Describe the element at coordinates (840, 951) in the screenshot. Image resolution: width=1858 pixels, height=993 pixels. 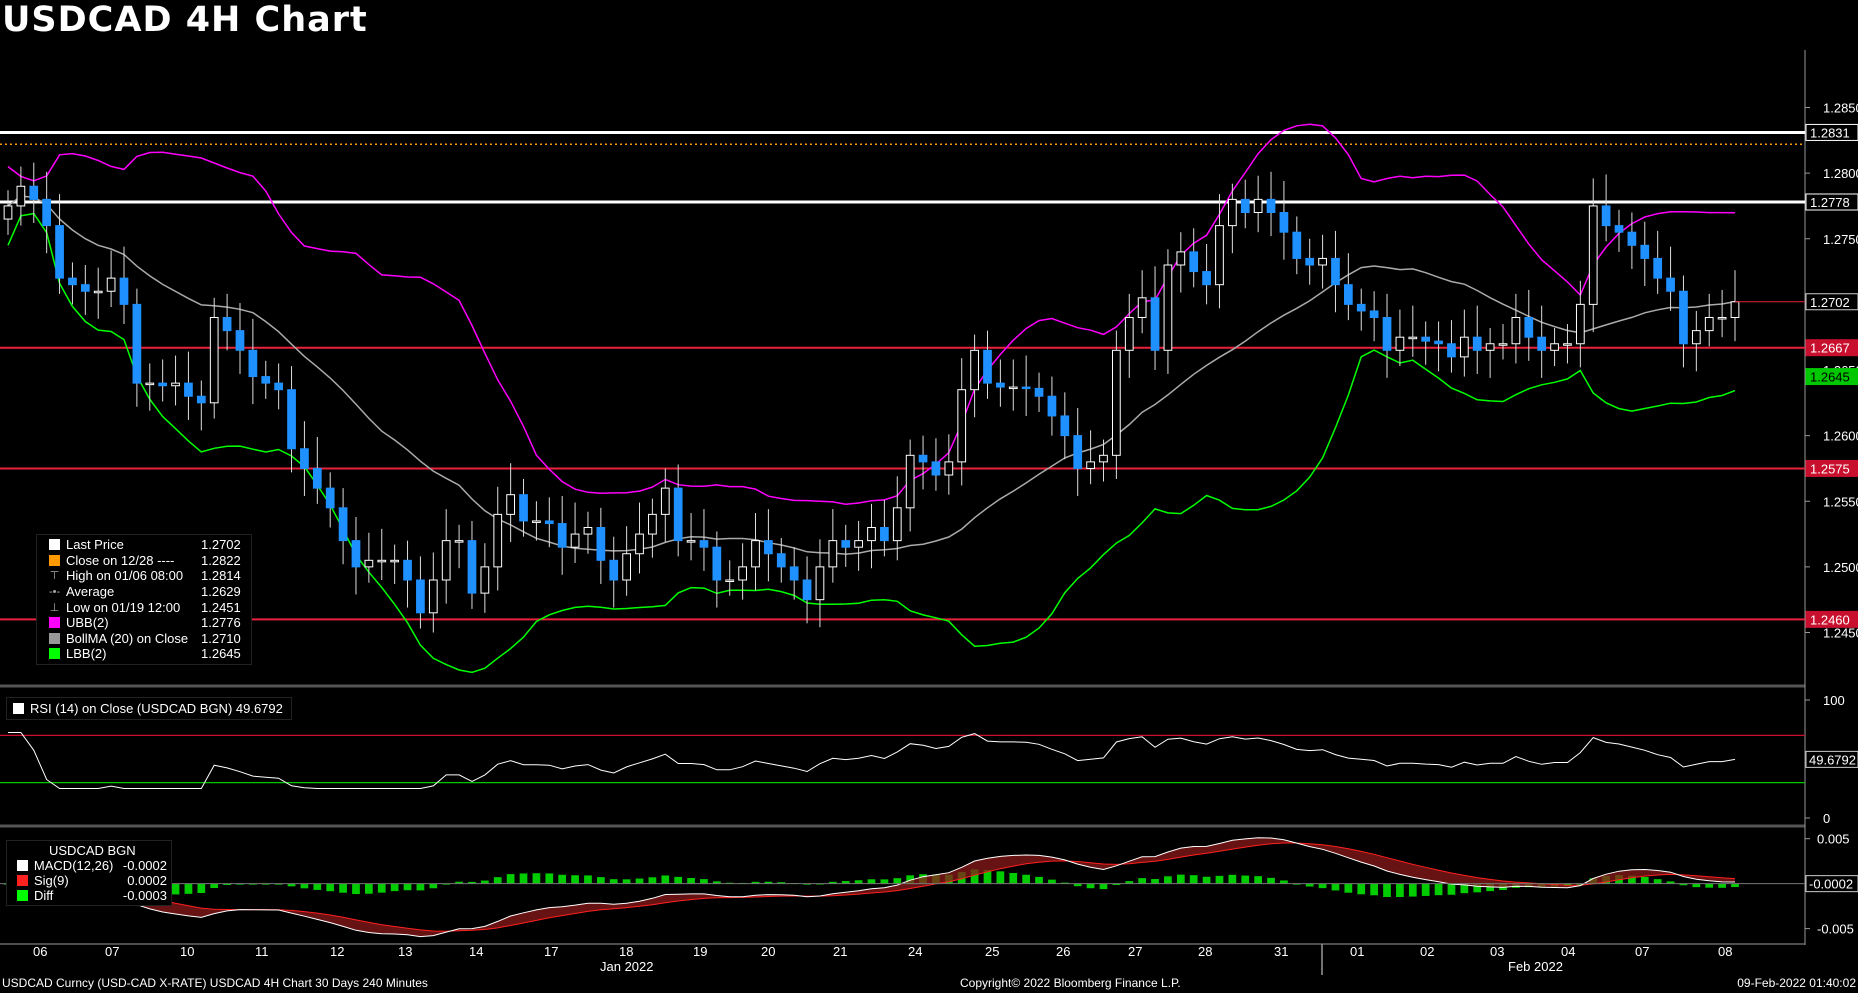
I see `x-tick-label: 21` at that location.